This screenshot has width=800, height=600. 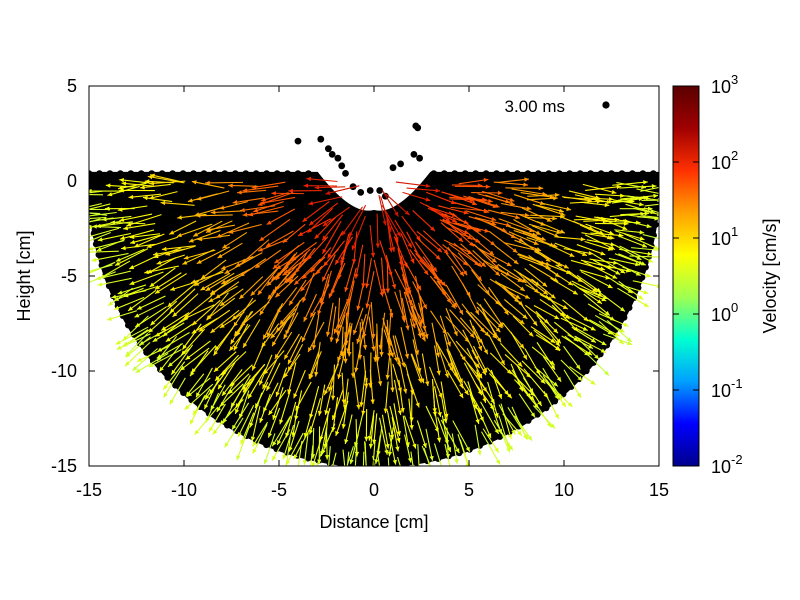 What do you see at coordinates (72, 181) in the screenshot?
I see `y-tick-label: 0` at bounding box center [72, 181].